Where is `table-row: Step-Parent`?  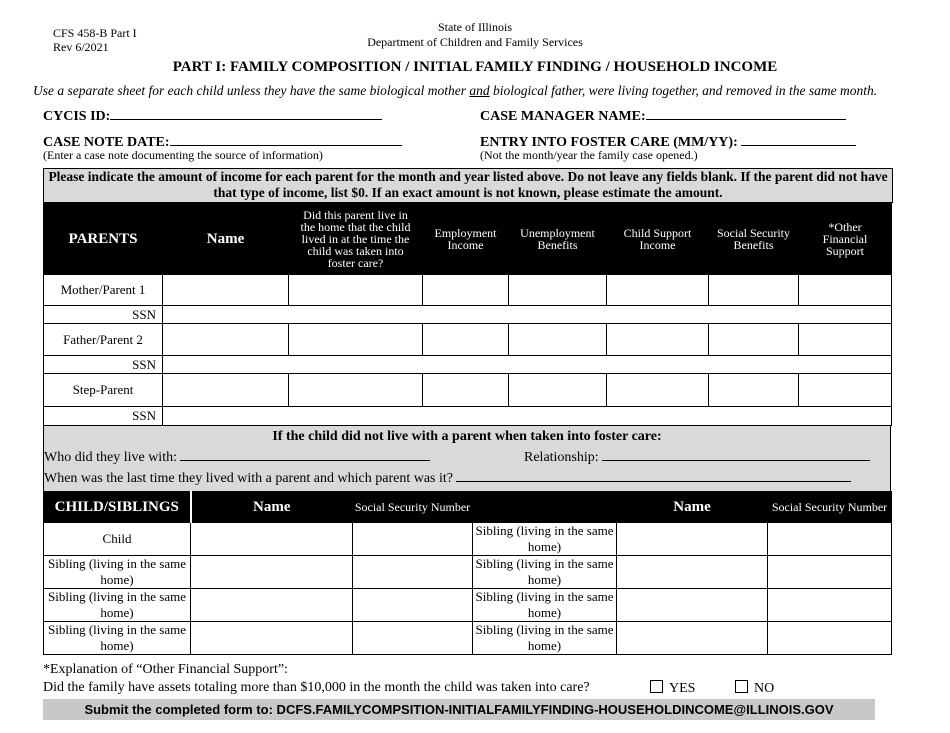
table-row: Step-Parent is located at coordinates (467, 390).